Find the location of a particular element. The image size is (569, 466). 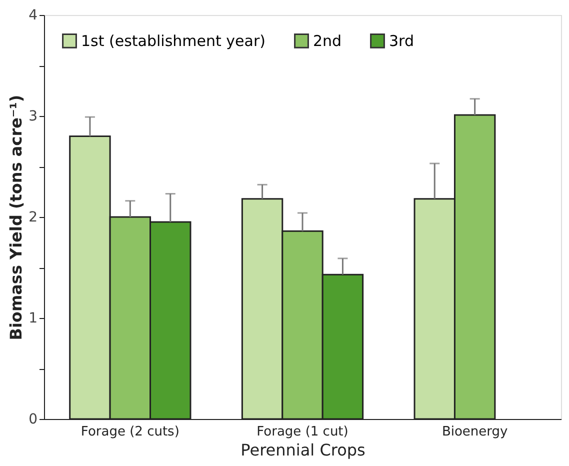

x-tick-label: Bioenergy is located at coordinates (475, 432).